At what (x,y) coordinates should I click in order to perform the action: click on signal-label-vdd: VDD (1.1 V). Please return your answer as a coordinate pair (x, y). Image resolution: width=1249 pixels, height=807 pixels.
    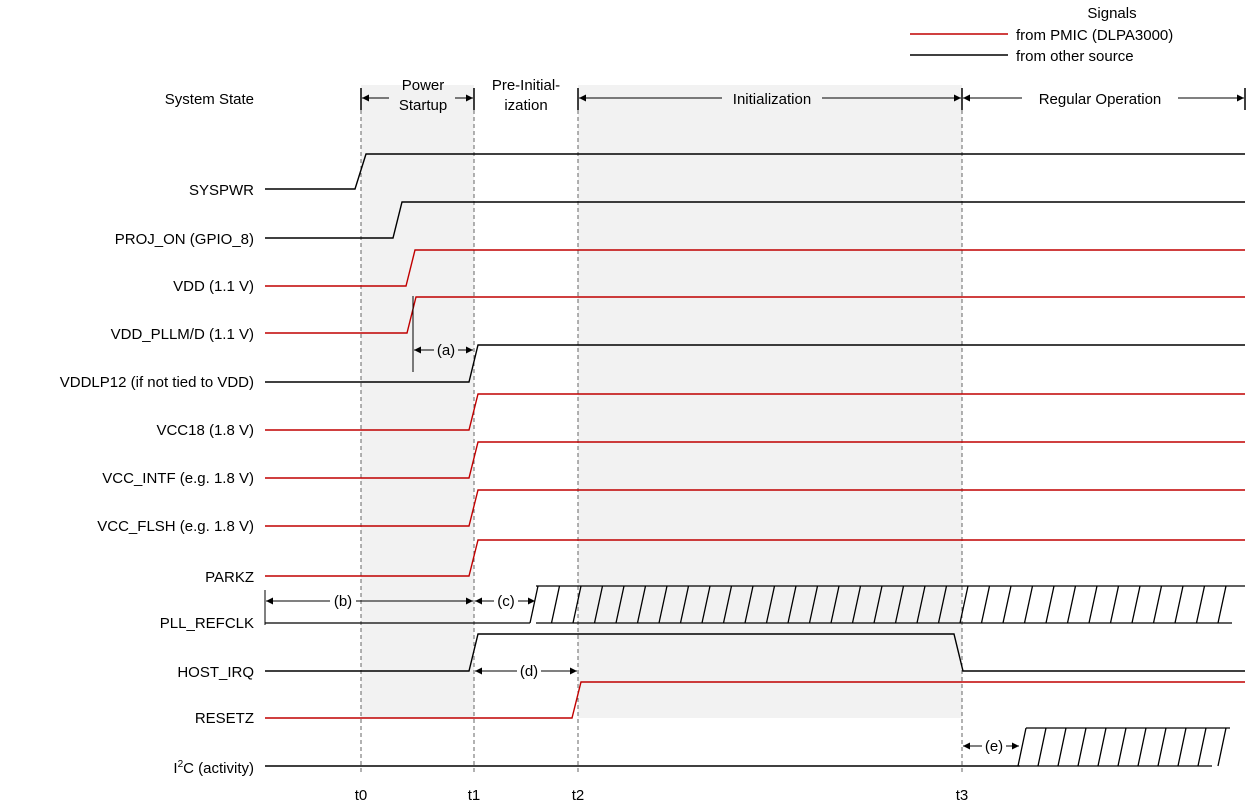
    Looking at the image, I should click on (213, 286).